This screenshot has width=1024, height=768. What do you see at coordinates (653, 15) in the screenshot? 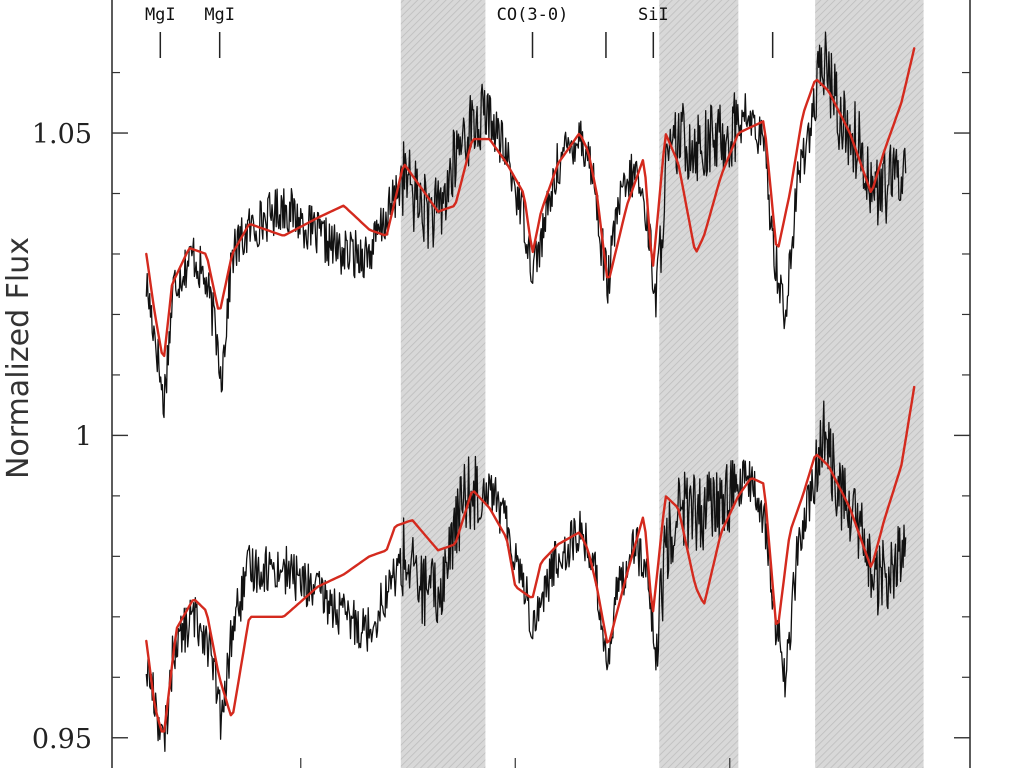
I see `line-marker-label: SiI` at bounding box center [653, 15].